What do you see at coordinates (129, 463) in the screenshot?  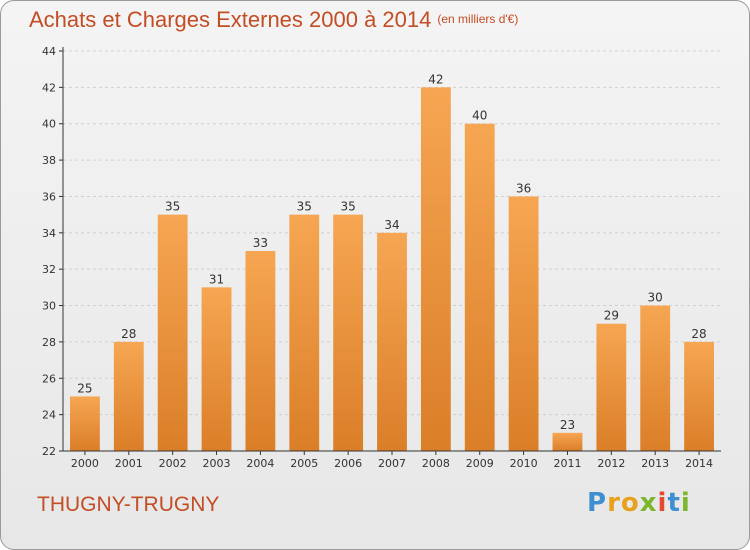 I see `x-tick-label: 2001` at bounding box center [129, 463].